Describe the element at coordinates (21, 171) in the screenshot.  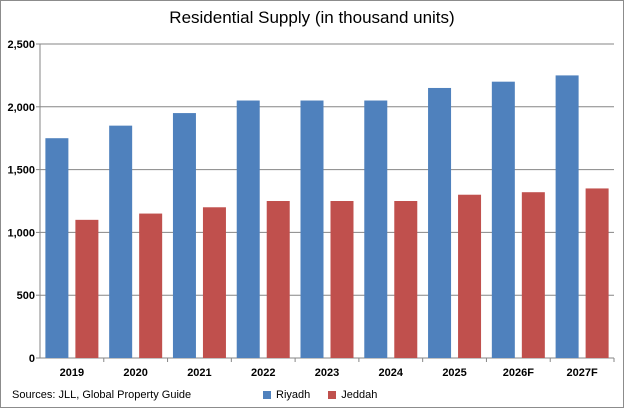
I see `y-tick-label: 1,500` at that location.